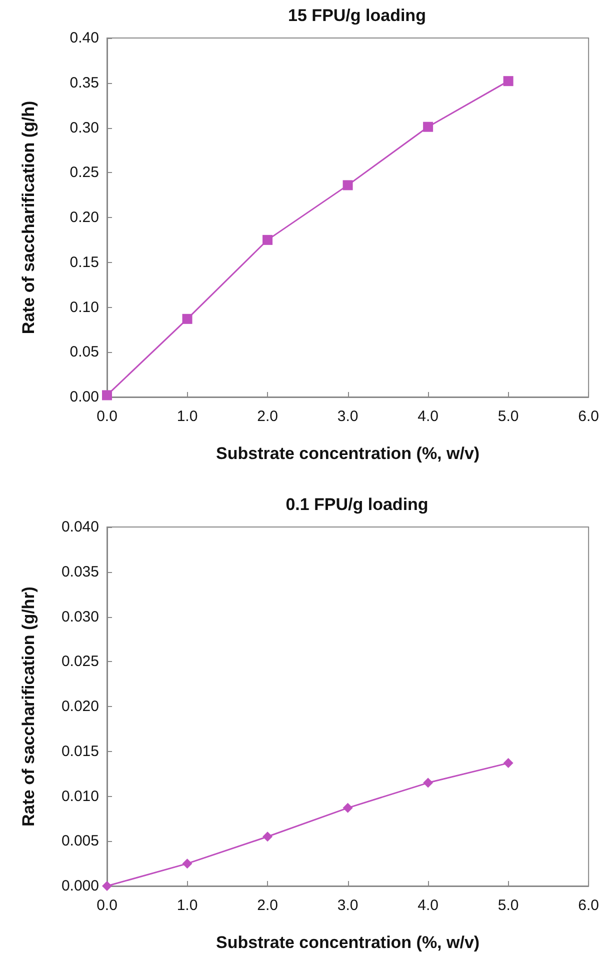  Describe the element at coordinates (28, 217) in the screenshot. I see `y-axis-title: Rate of saccharification (g/h)` at that location.